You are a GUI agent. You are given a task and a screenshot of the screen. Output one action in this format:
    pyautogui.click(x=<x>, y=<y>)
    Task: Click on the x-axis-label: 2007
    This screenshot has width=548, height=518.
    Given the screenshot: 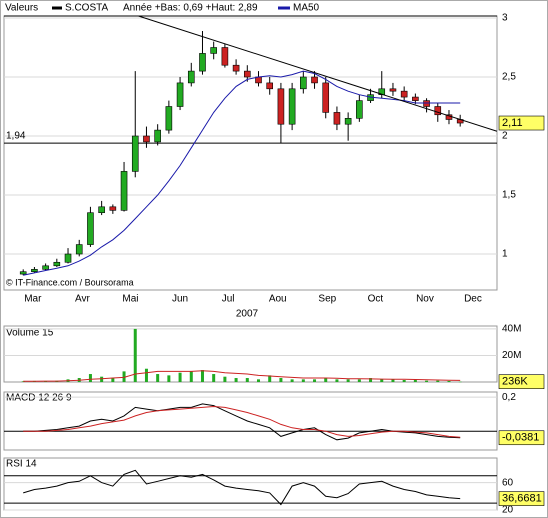 What is the action you would take?
    pyautogui.click(x=247, y=314)
    